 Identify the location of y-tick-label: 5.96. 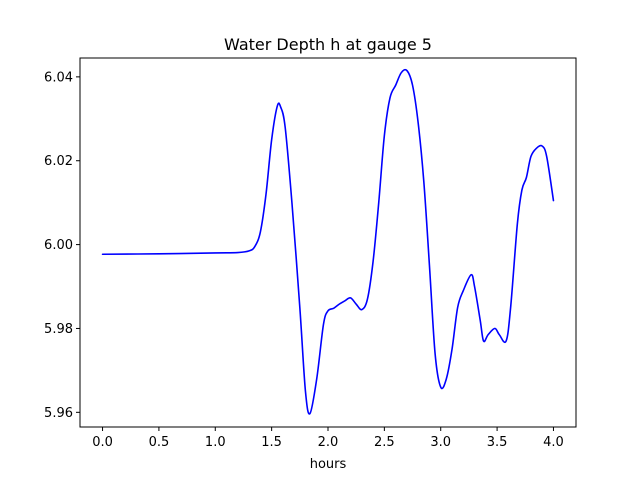
(58, 413).